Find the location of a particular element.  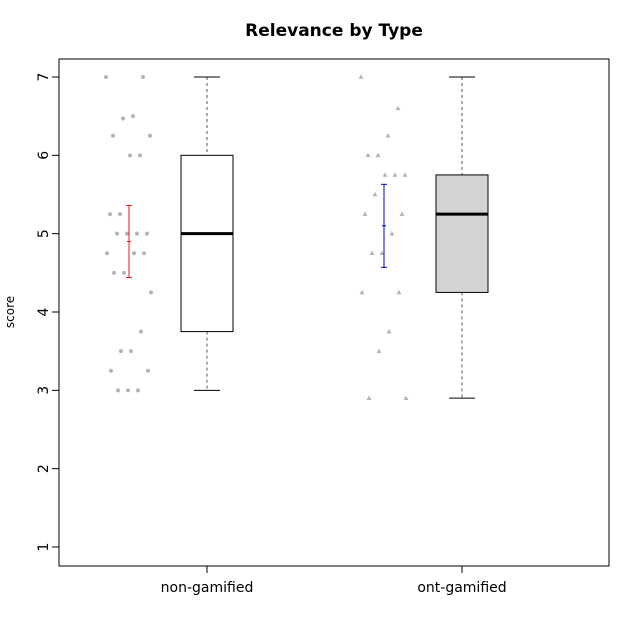

y-tick-label: 5 is located at coordinates (44, 233).